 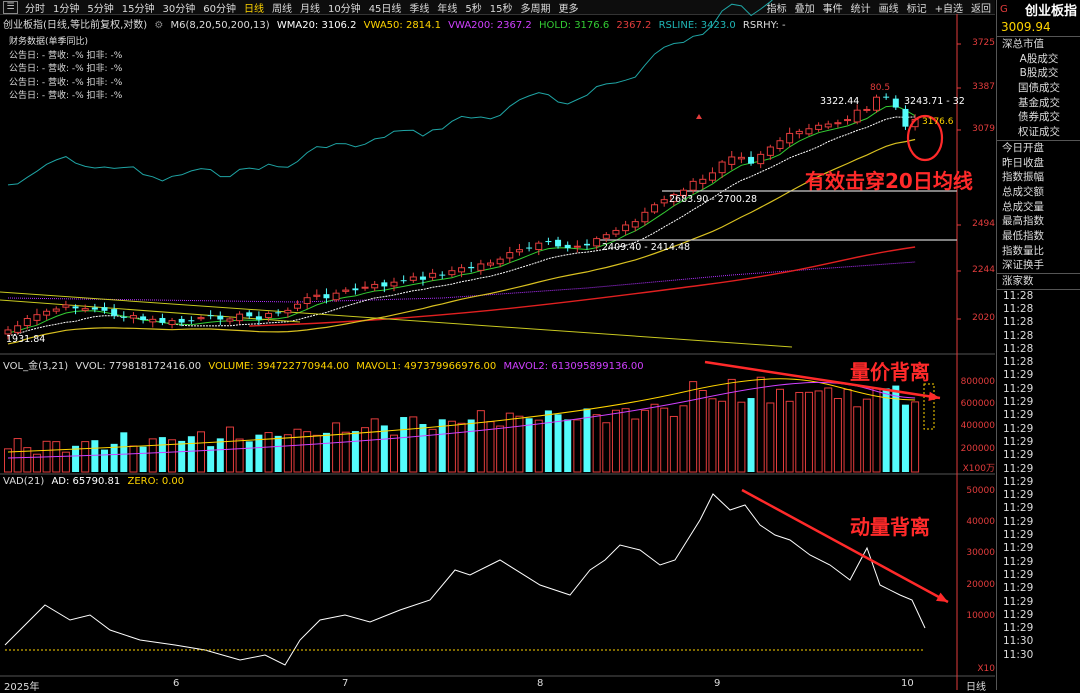 I want to click on x-unit: 日线, so click(x=976, y=687).